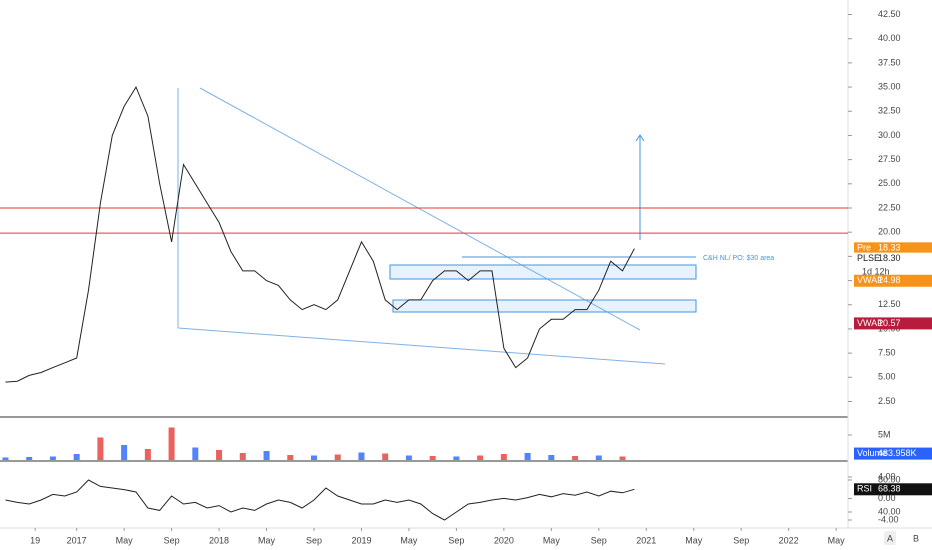 The image size is (932, 550). Describe the element at coordinates (889, 207) in the screenshot. I see `y-tick-label: 22.50` at that location.